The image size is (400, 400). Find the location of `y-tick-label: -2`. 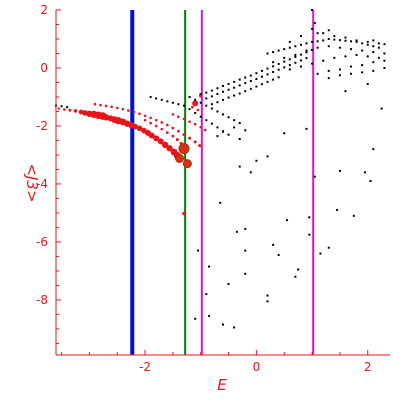

y-tick-label: -2 is located at coordinates (42, 126).